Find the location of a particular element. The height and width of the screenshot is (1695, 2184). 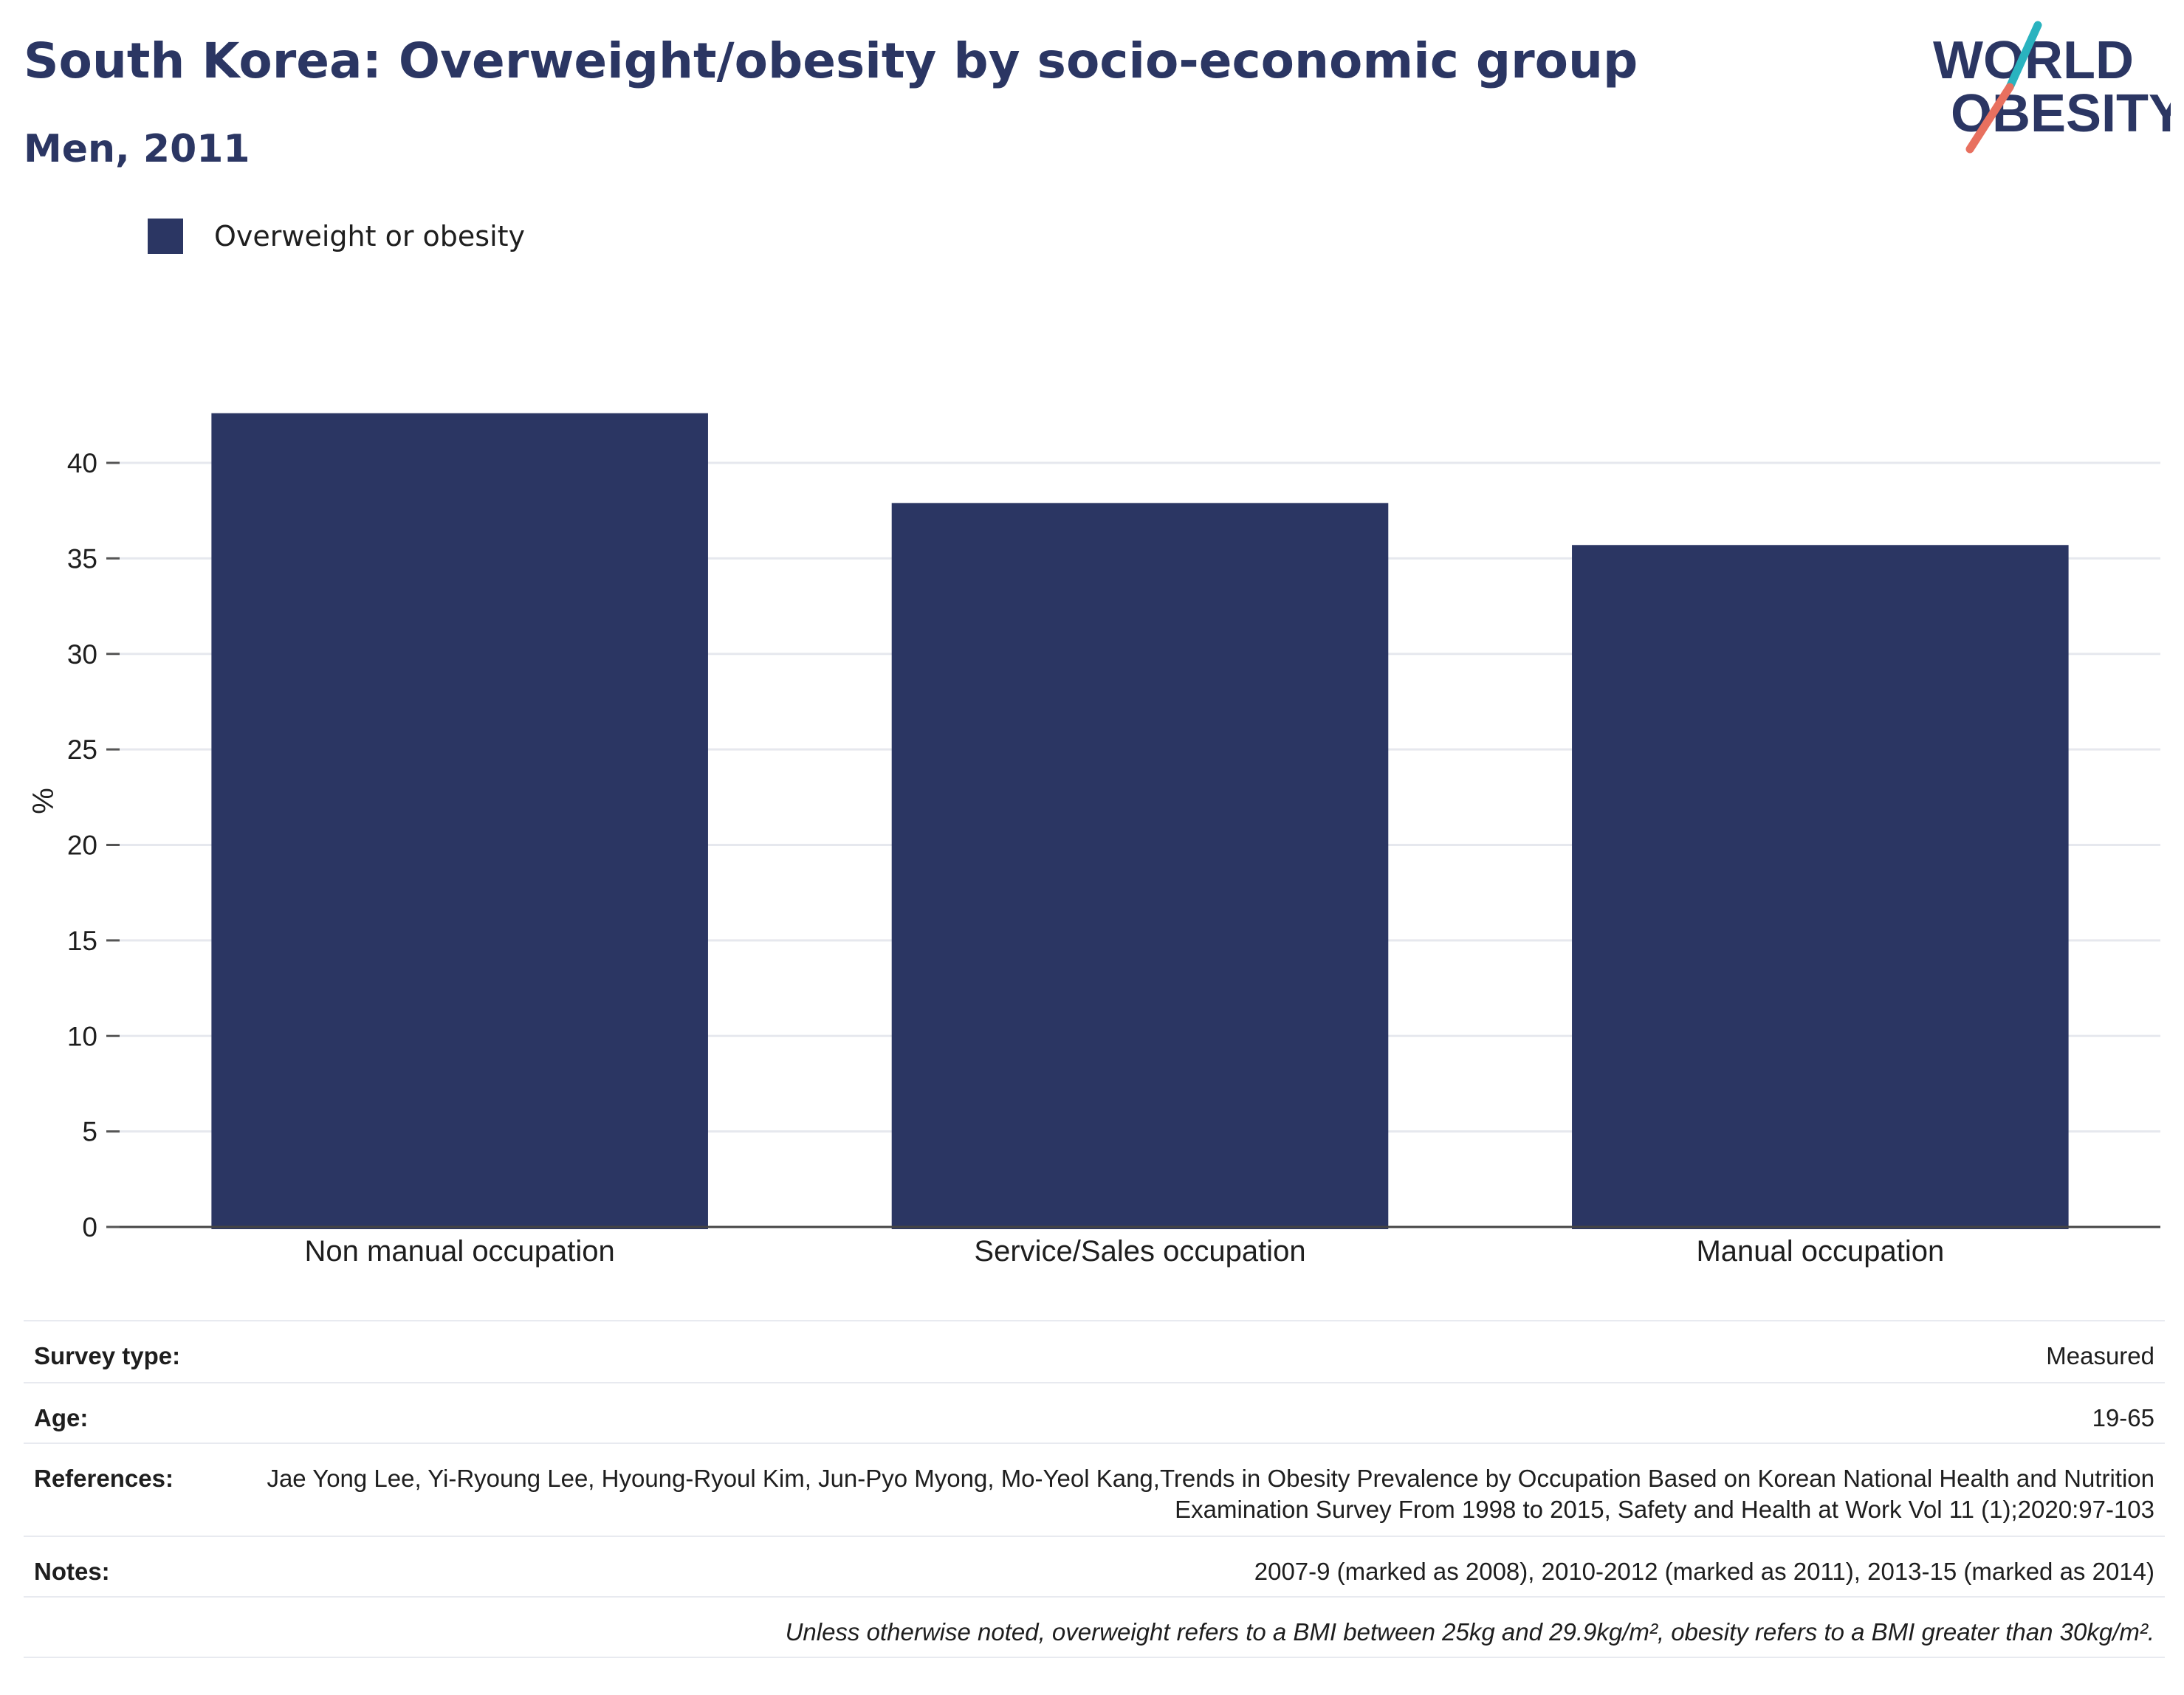

y-tick-label: 10 is located at coordinates (82, 1036).